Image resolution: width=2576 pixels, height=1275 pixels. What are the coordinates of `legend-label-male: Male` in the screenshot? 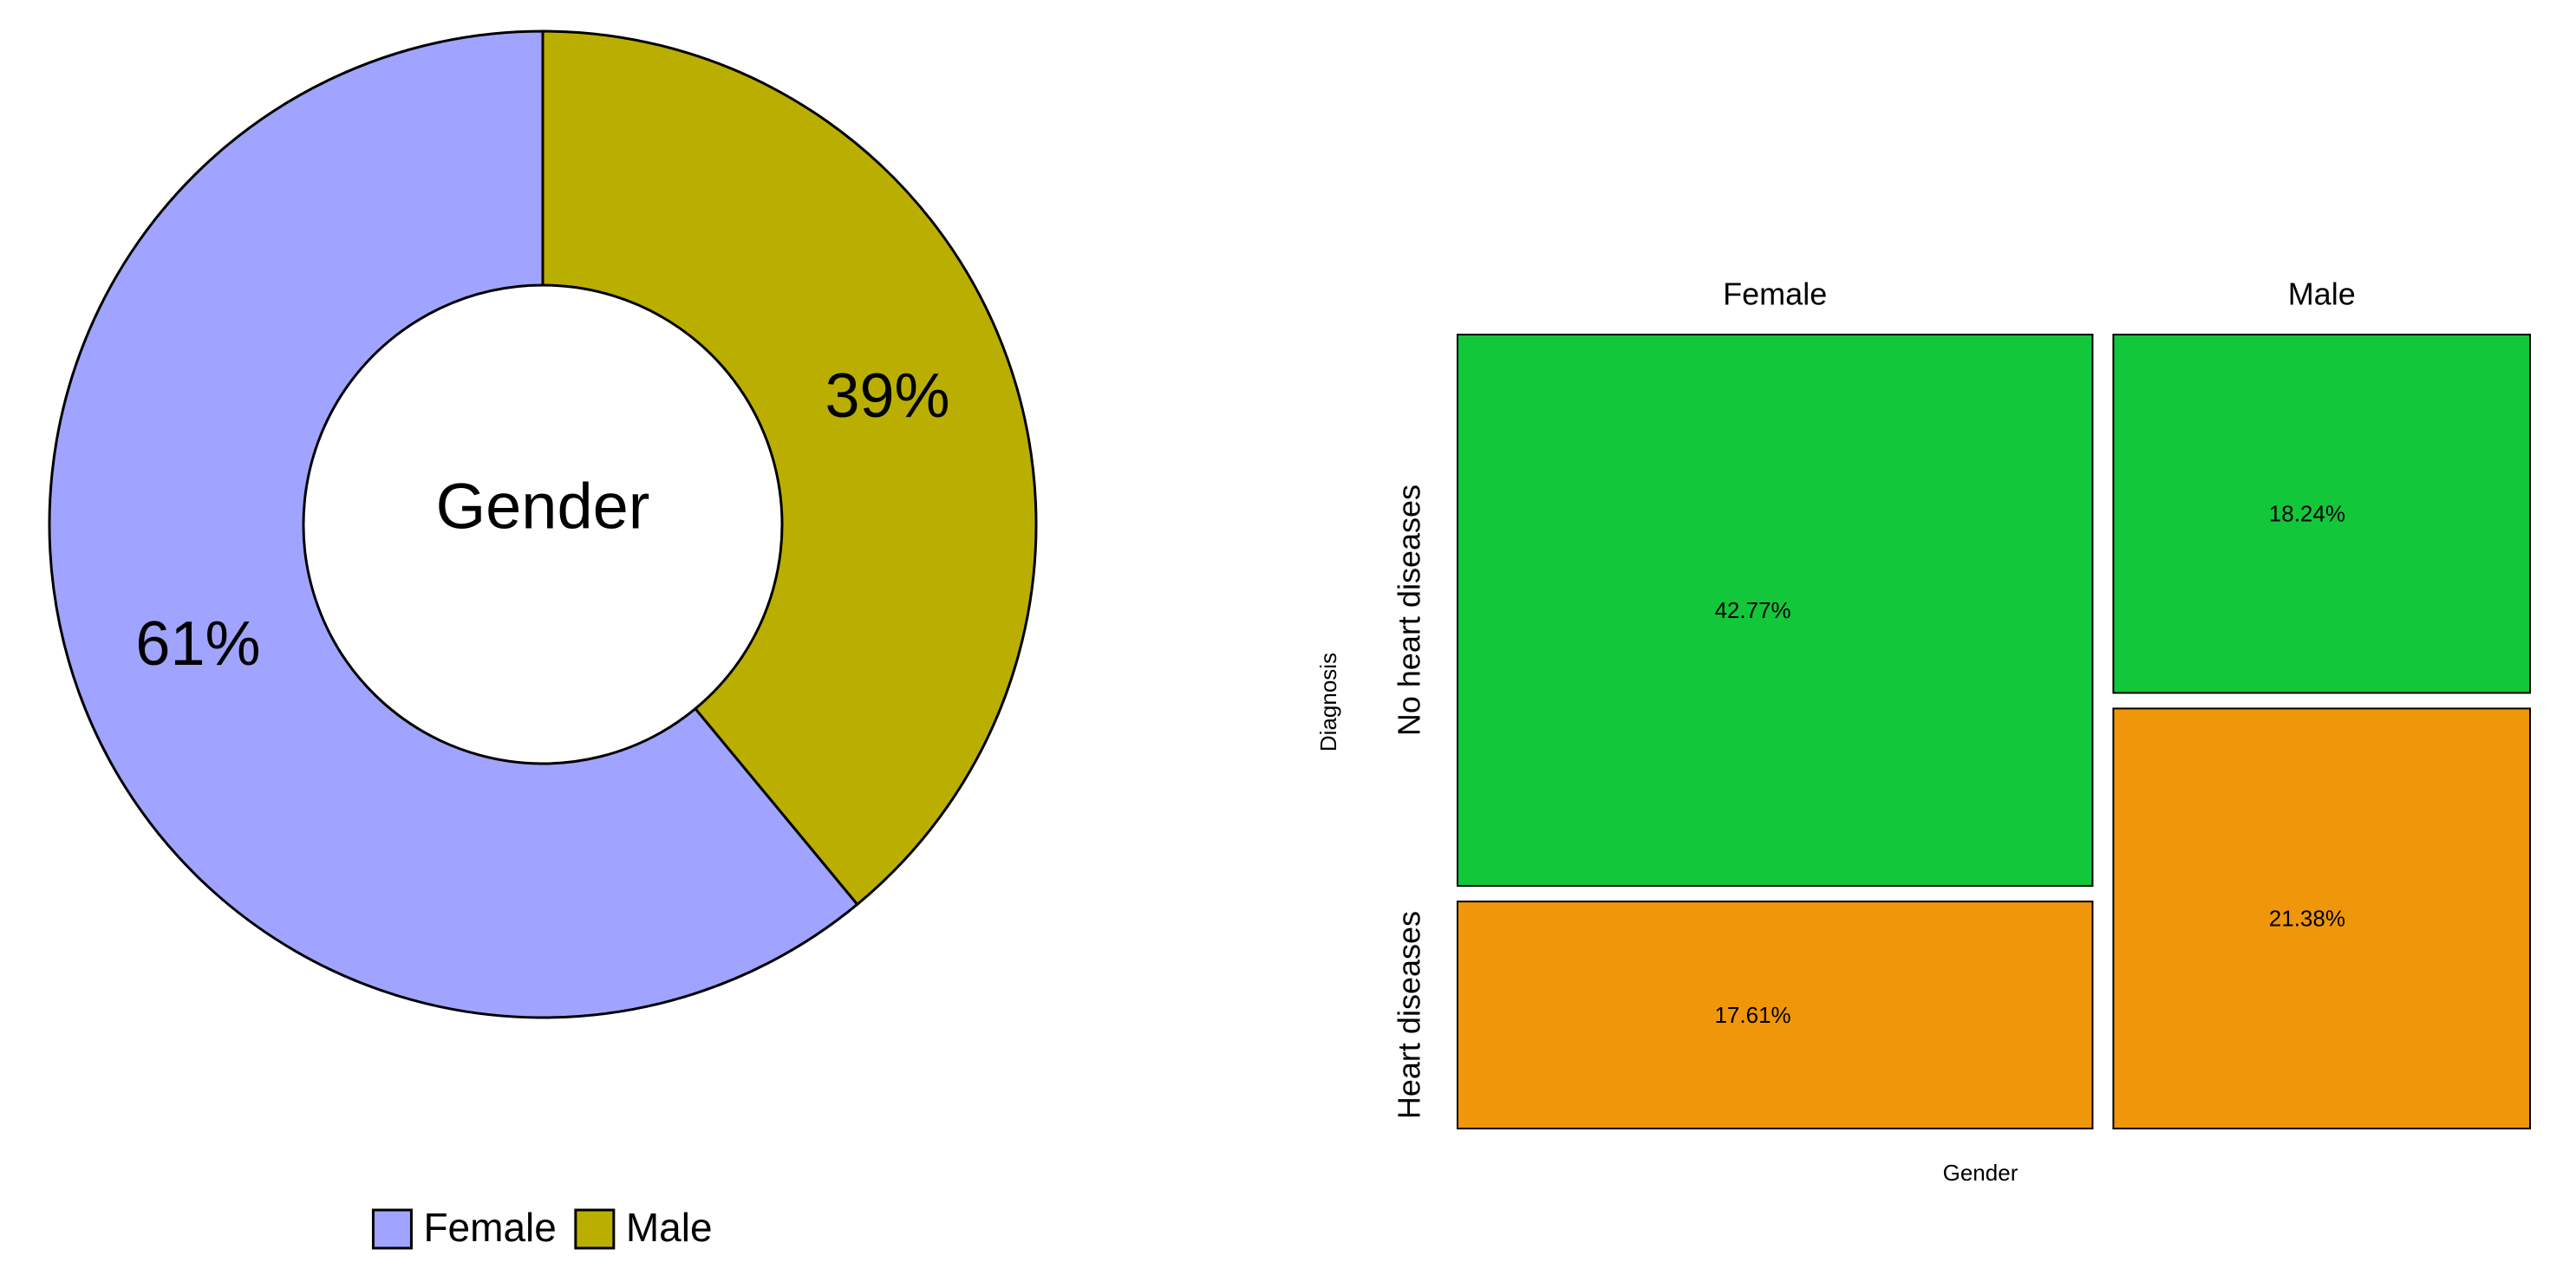 It's located at (670, 1227).